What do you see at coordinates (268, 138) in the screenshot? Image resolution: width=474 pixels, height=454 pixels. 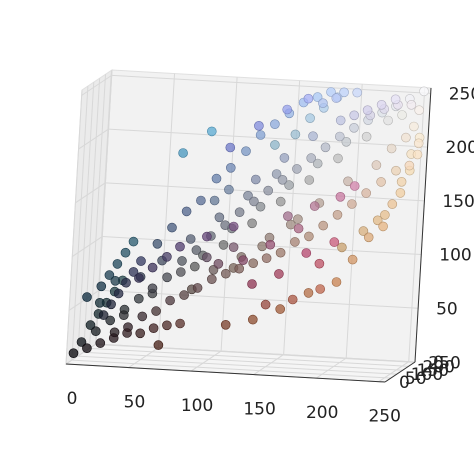 I see `grid-line-z-back` at bounding box center [268, 138].